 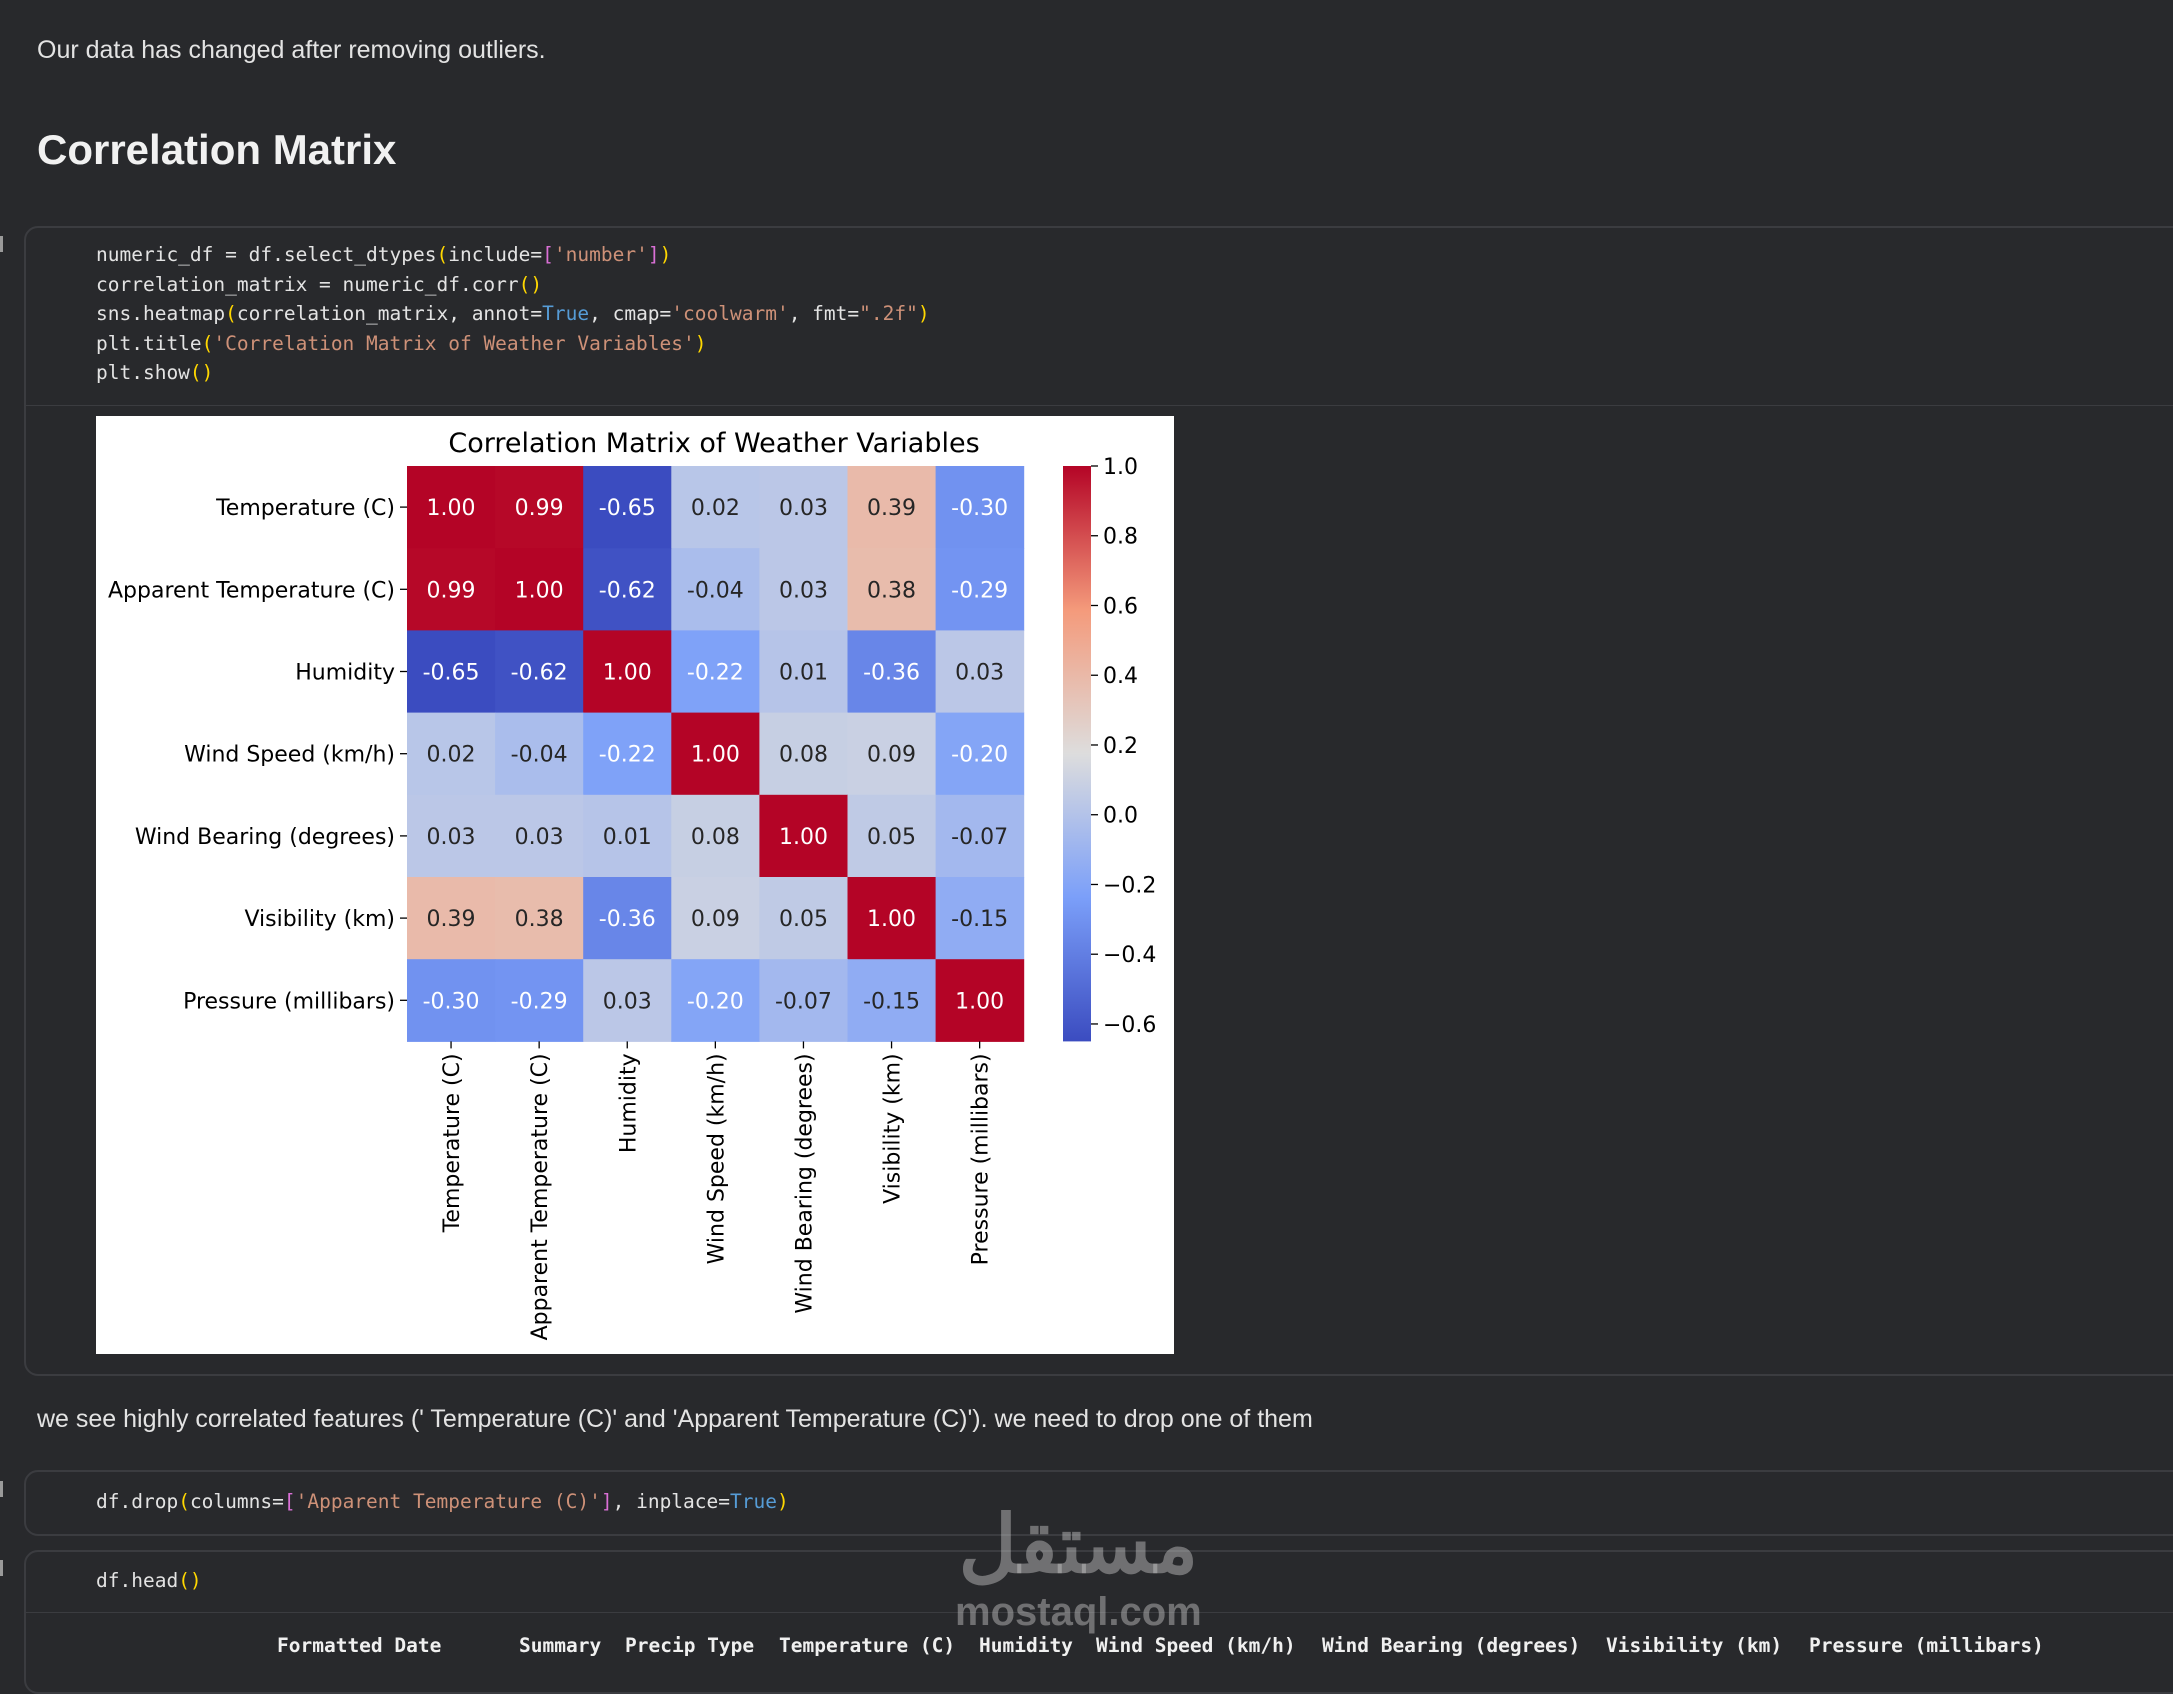 What do you see at coordinates (653, 254) in the screenshot?
I see `code-token: ]` at bounding box center [653, 254].